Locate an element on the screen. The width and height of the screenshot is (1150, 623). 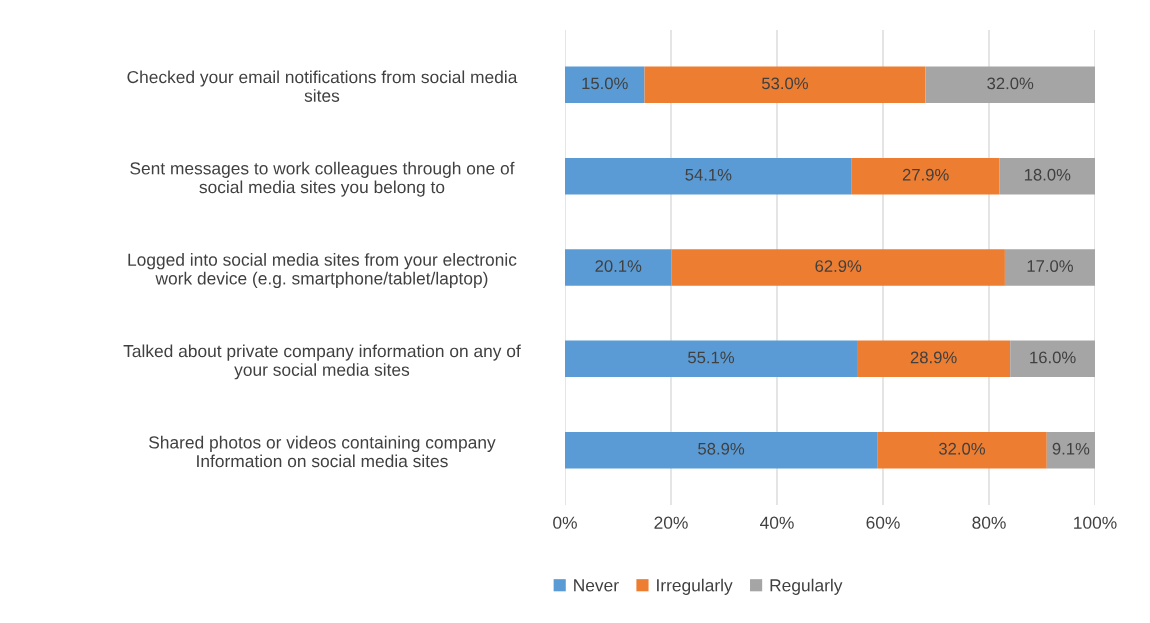
x-tick-label: 60% is located at coordinates (883, 522).